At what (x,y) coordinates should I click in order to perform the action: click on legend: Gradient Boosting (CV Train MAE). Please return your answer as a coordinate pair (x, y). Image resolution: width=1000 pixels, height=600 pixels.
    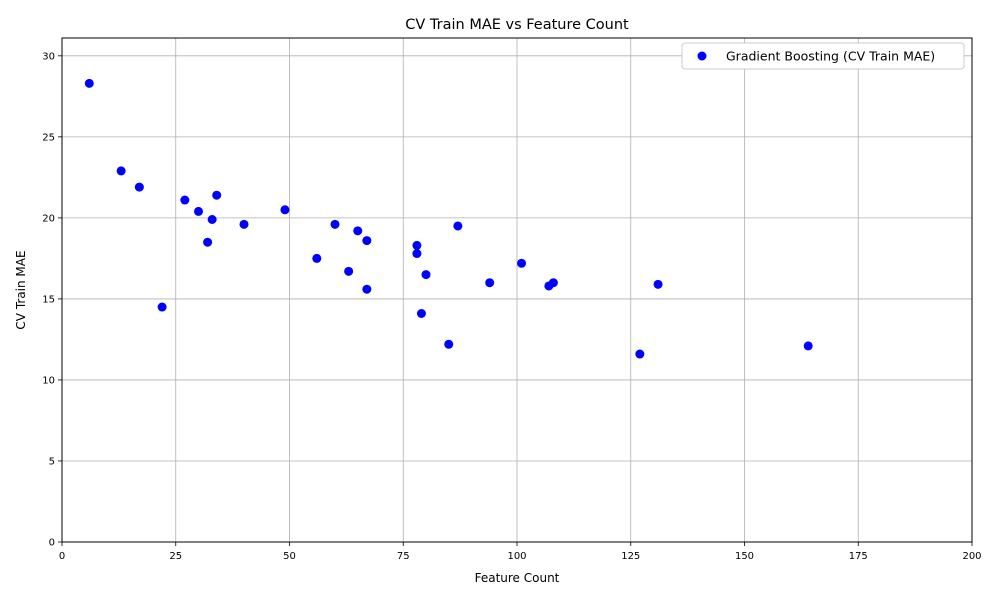
    Looking at the image, I should click on (823, 56).